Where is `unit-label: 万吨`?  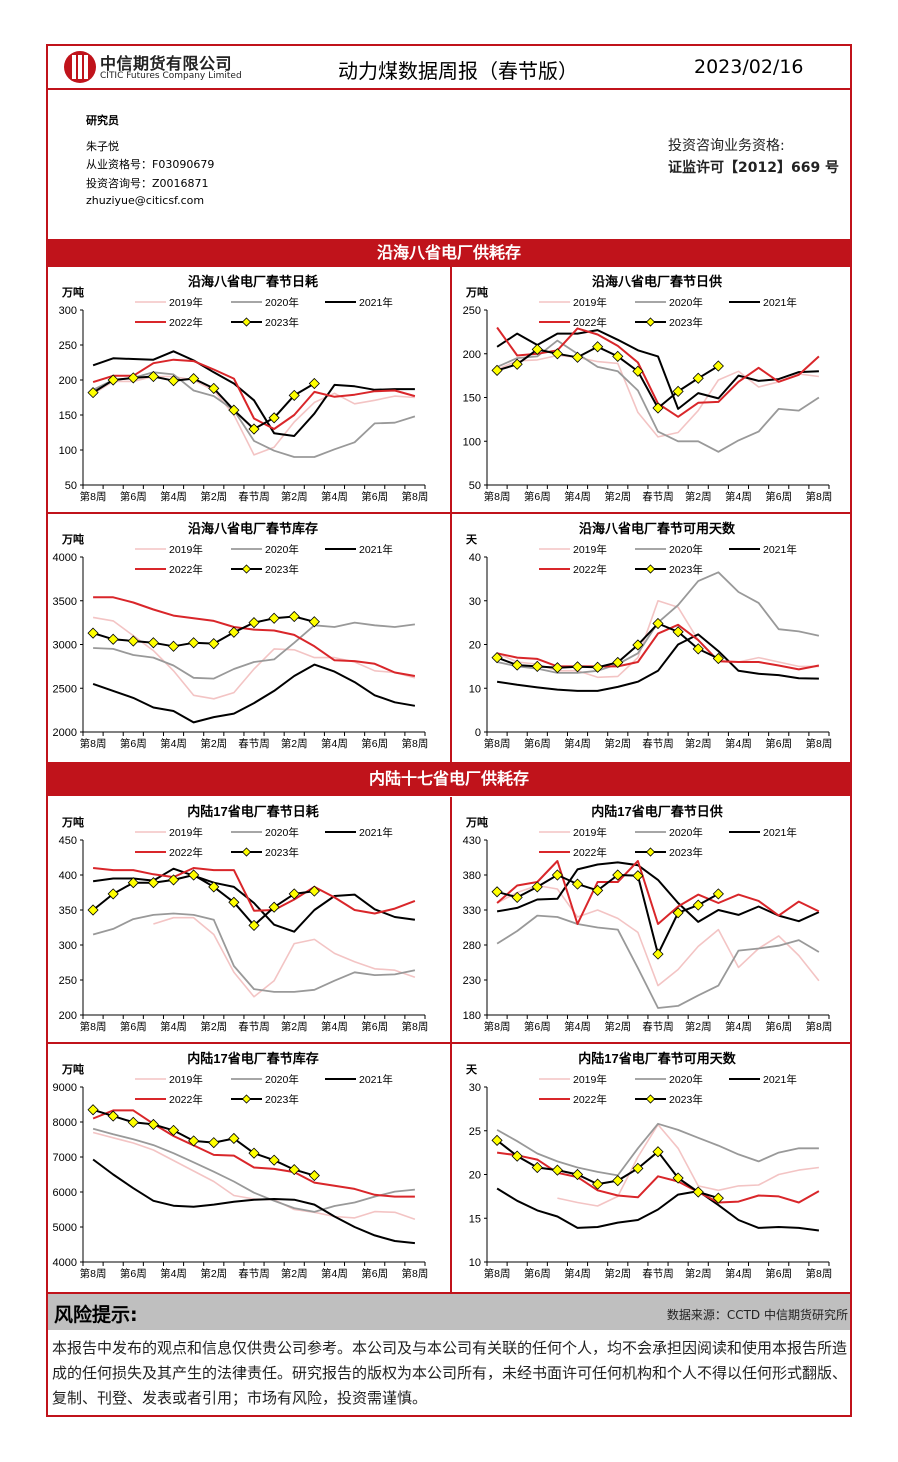
unit-label: 万吨 is located at coordinates (72, 1069).